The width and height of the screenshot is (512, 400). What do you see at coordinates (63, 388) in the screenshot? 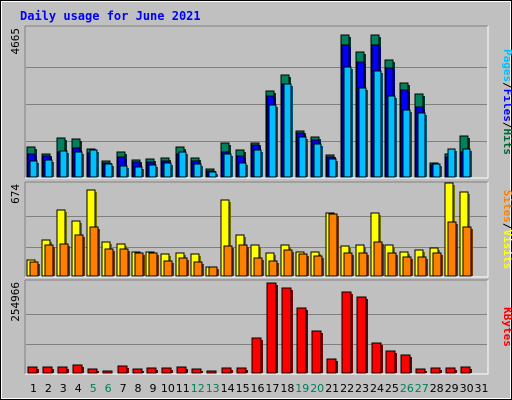
I see `x-tick-label-day-3: 3` at bounding box center [63, 388].